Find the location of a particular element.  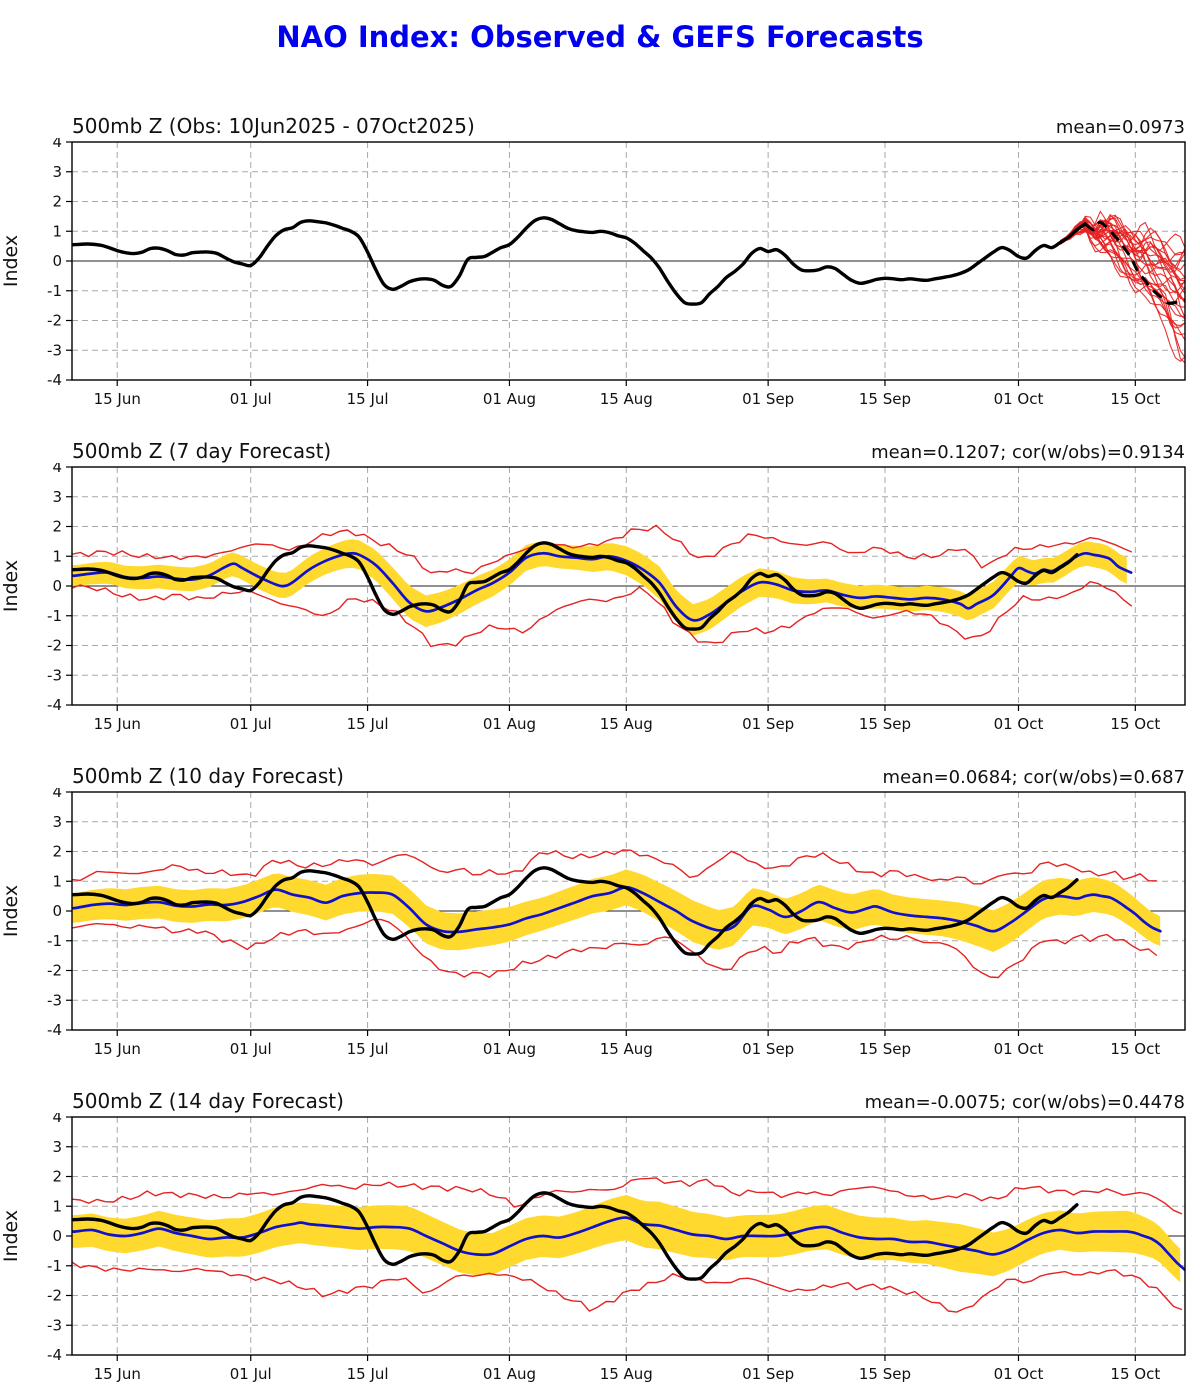

panel-forecast-10day-stats: mean=0.0684; cor(w/obs)=0.687 is located at coordinates (1033, 777).